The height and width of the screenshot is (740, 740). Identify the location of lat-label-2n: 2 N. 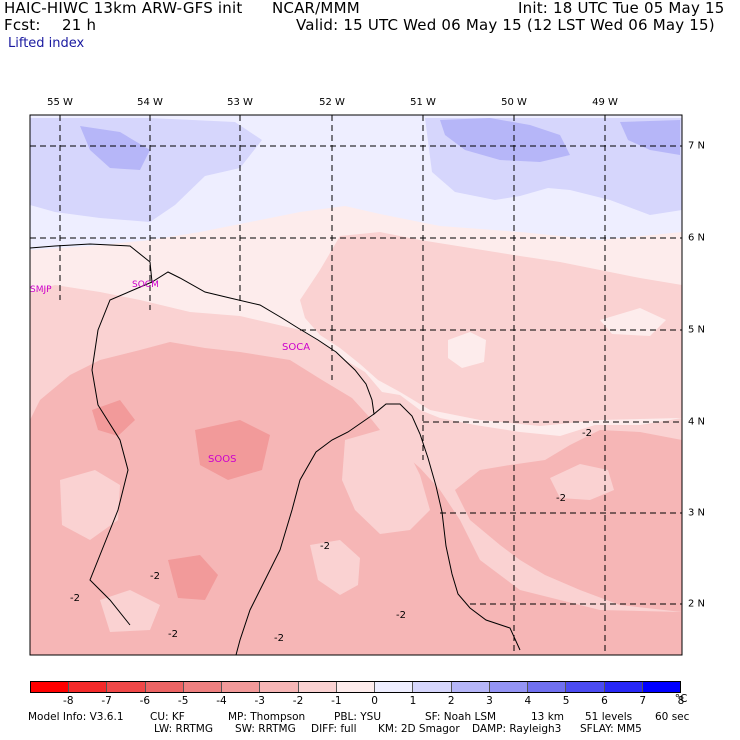
(697, 604).